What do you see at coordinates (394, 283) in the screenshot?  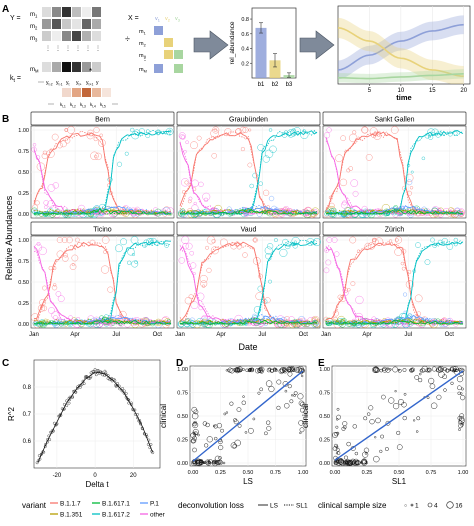 I see `series-line-dotted-B.1.1.7` at bounding box center [394, 283].